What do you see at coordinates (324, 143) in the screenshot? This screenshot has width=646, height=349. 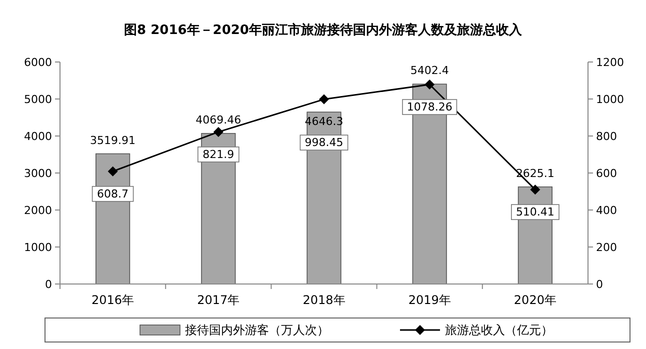 I see `data-label: 998.45` at bounding box center [324, 143].